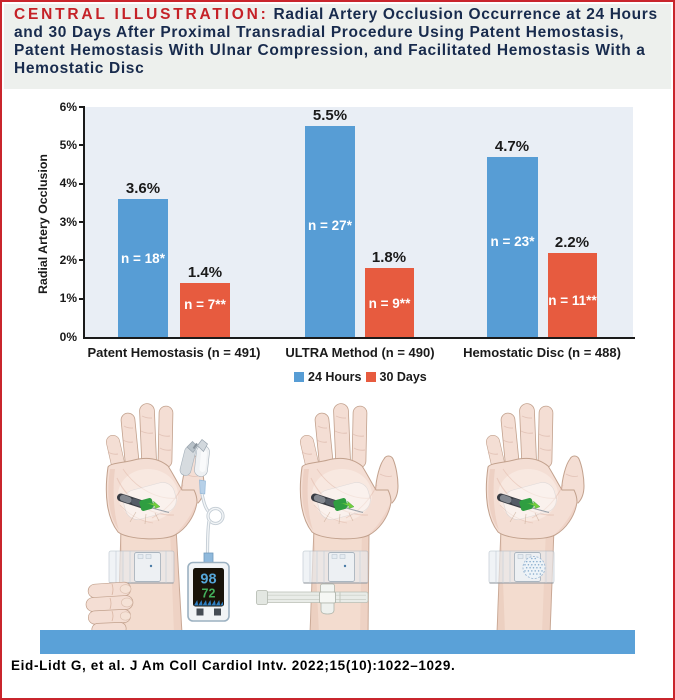  What do you see at coordinates (209, 594) in the screenshot?
I see `svg-text: 72` at bounding box center [209, 594].